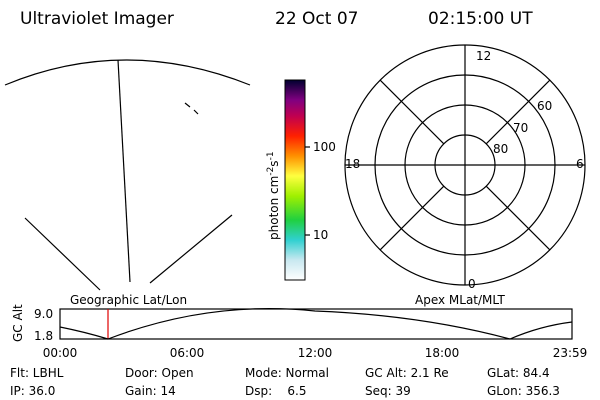  Describe the element at coordinates (520, 128) in the screenshot. I see `mlat-label: 70` at that location.